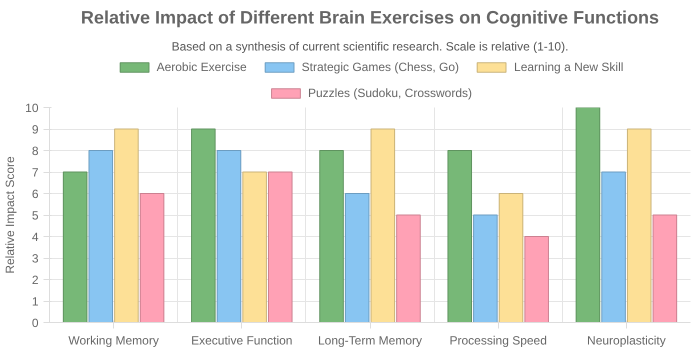 The width and height of the screenshot is (700, 350). I want to click on y-tick-label: 3, so click(35, 259).